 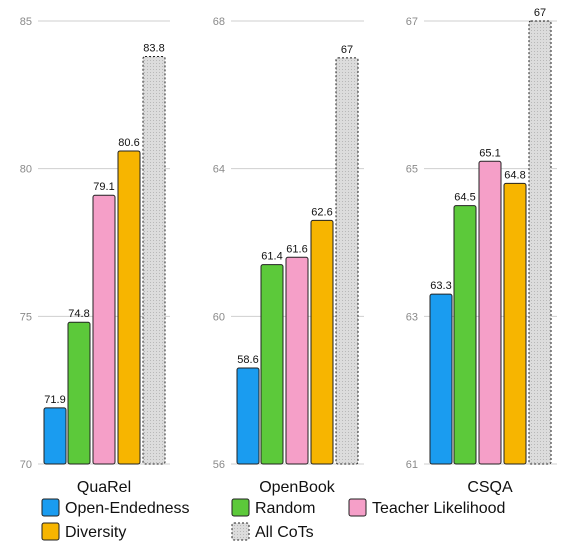 I want to click on data-label: 61.4, so click(x=271, y=257).